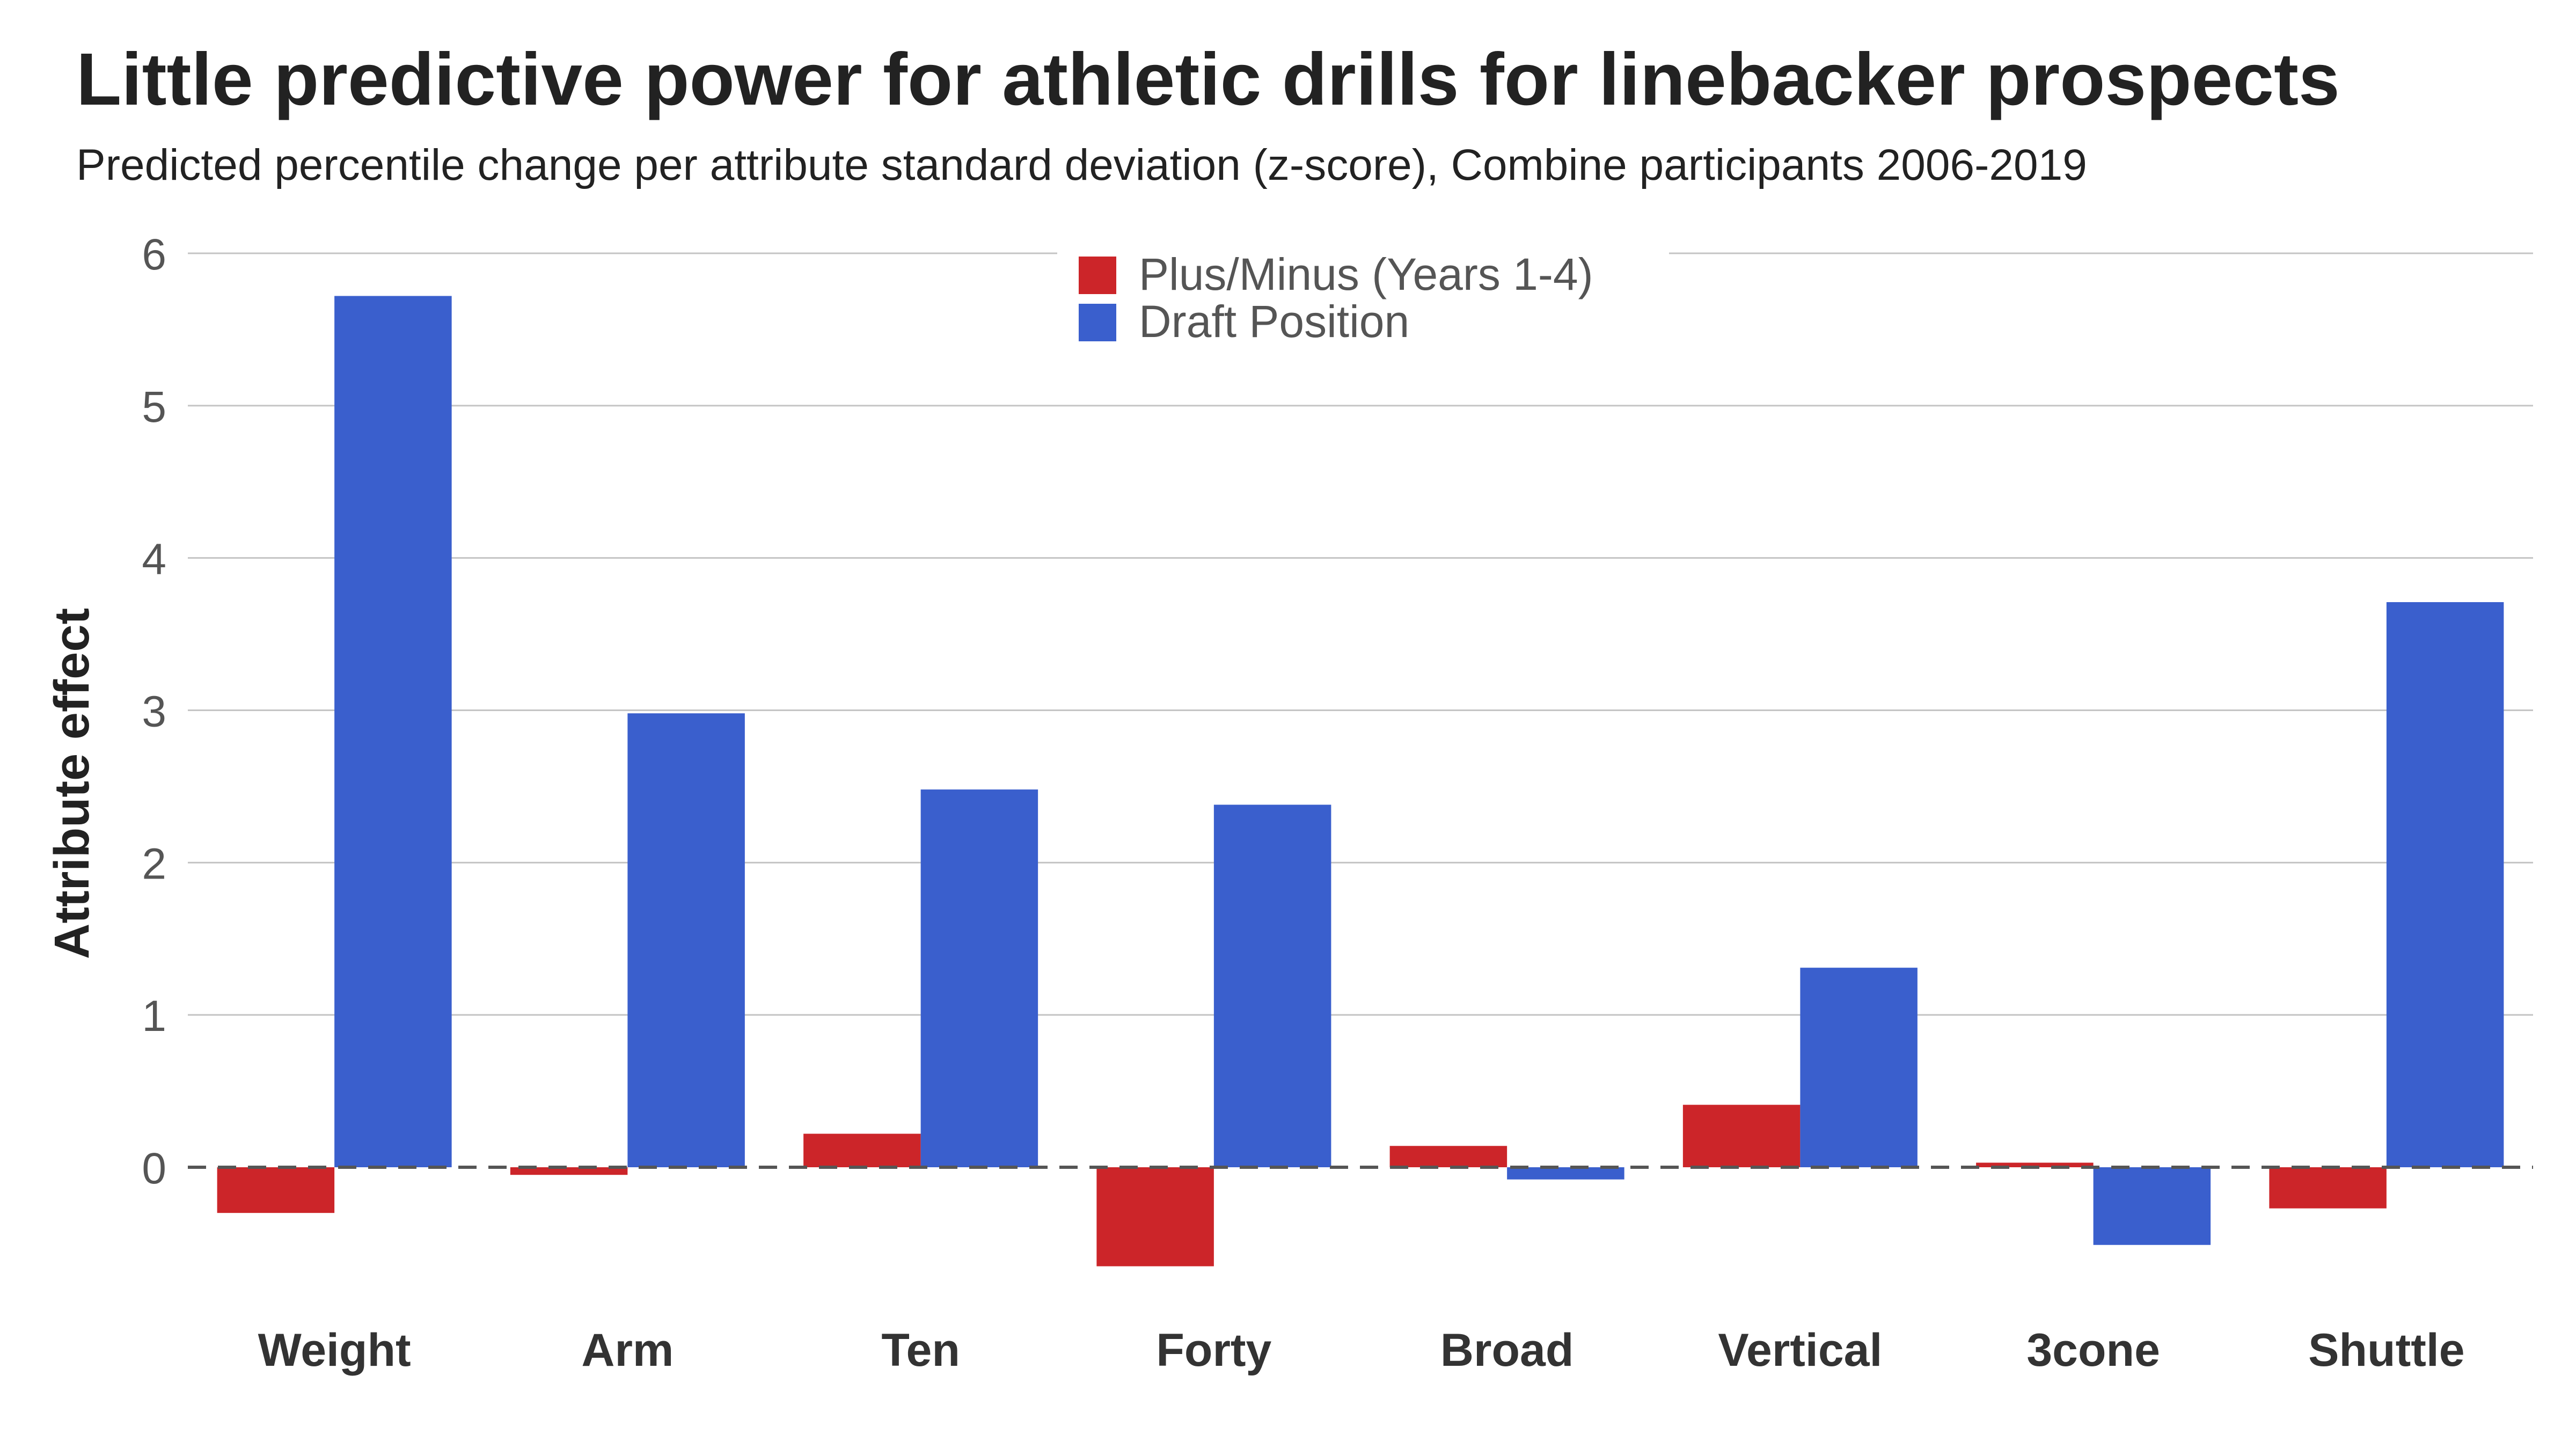  I want to click on bar-plus-minus-broad, so click(1448, 1156).